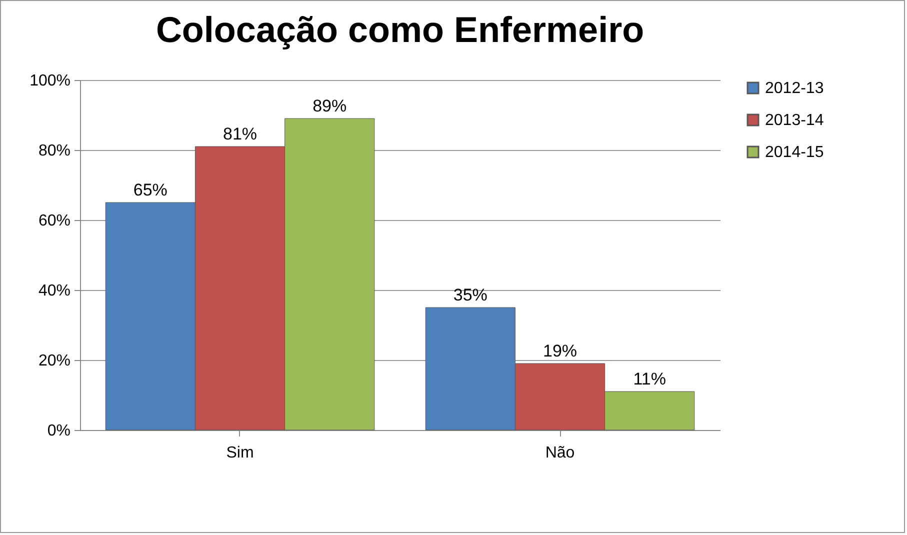 Image resolution: width=907 pixels, height=535 pixels. What do you see at coordinates (794, 120) in the screenshot?
I see `legend-label: 2013-14` at bounding box center [794, 120].